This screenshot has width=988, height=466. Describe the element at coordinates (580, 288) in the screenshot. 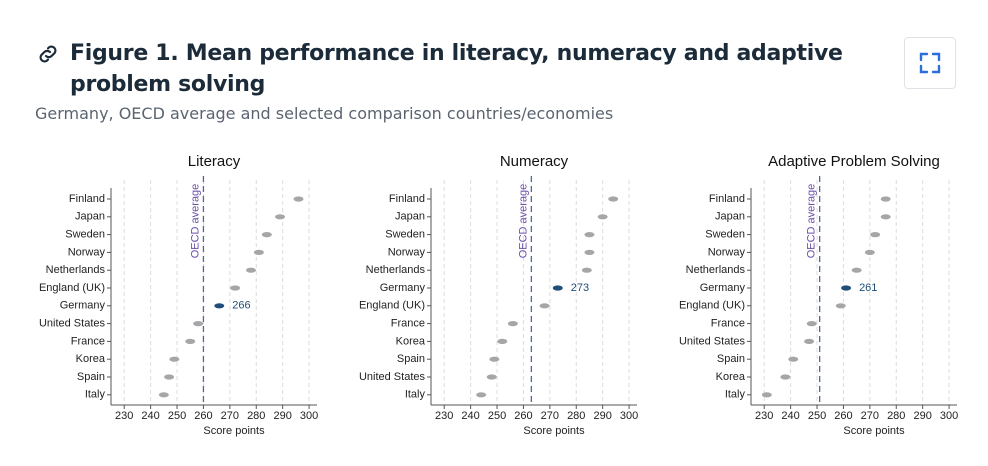

I see `value-label: 273` at that location.